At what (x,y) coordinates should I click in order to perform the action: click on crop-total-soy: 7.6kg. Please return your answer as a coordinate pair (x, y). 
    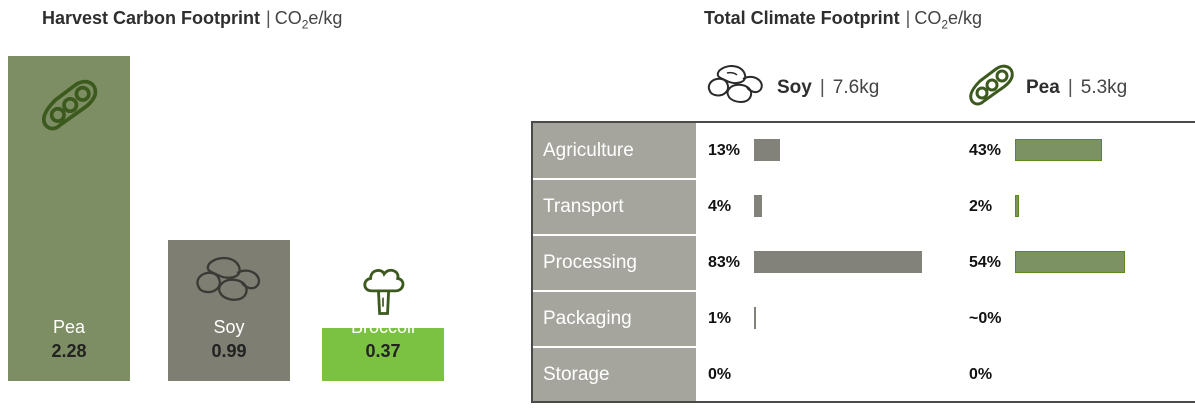
    Looking at the image, I should click on (856, 87).